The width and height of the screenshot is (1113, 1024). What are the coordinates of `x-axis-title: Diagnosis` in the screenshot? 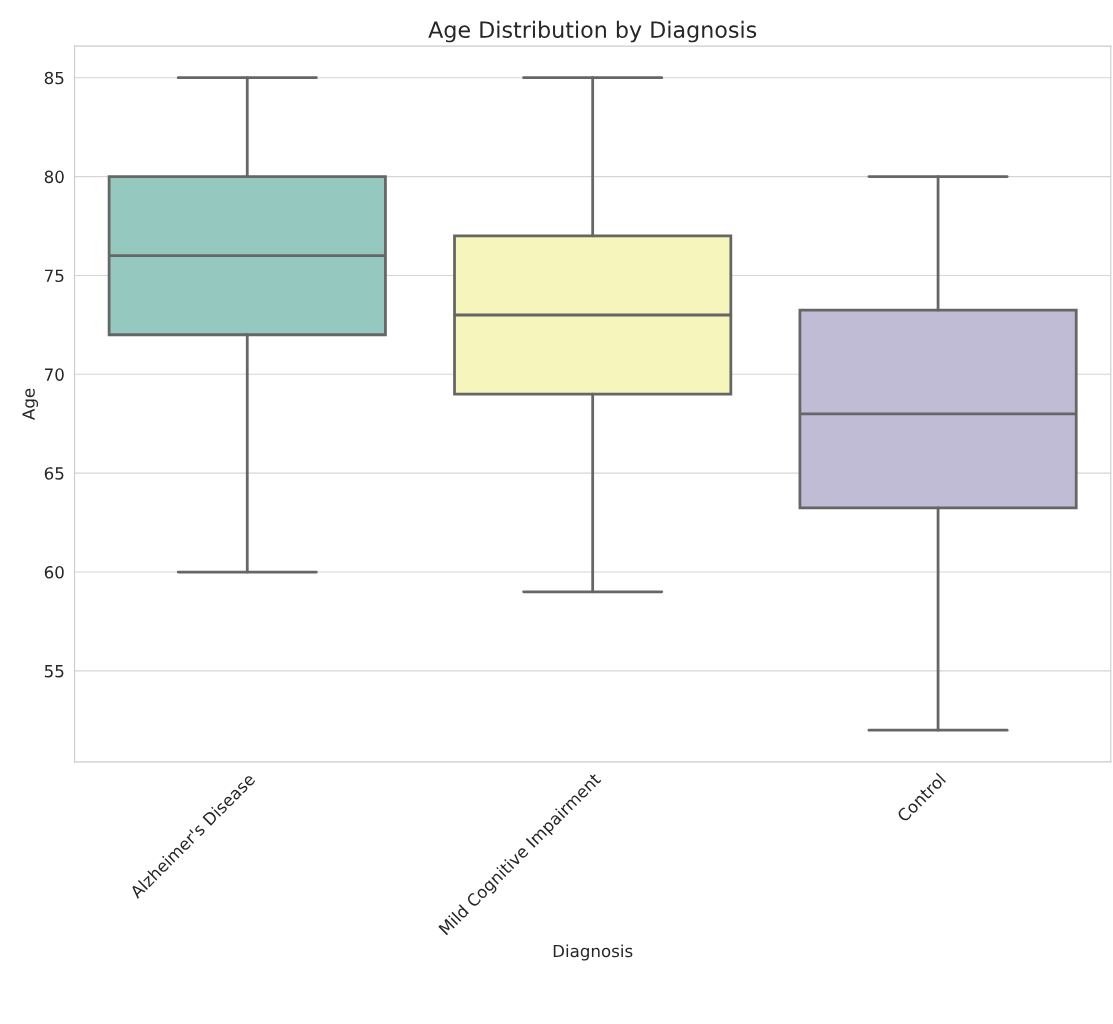 It's located at (593, 952).